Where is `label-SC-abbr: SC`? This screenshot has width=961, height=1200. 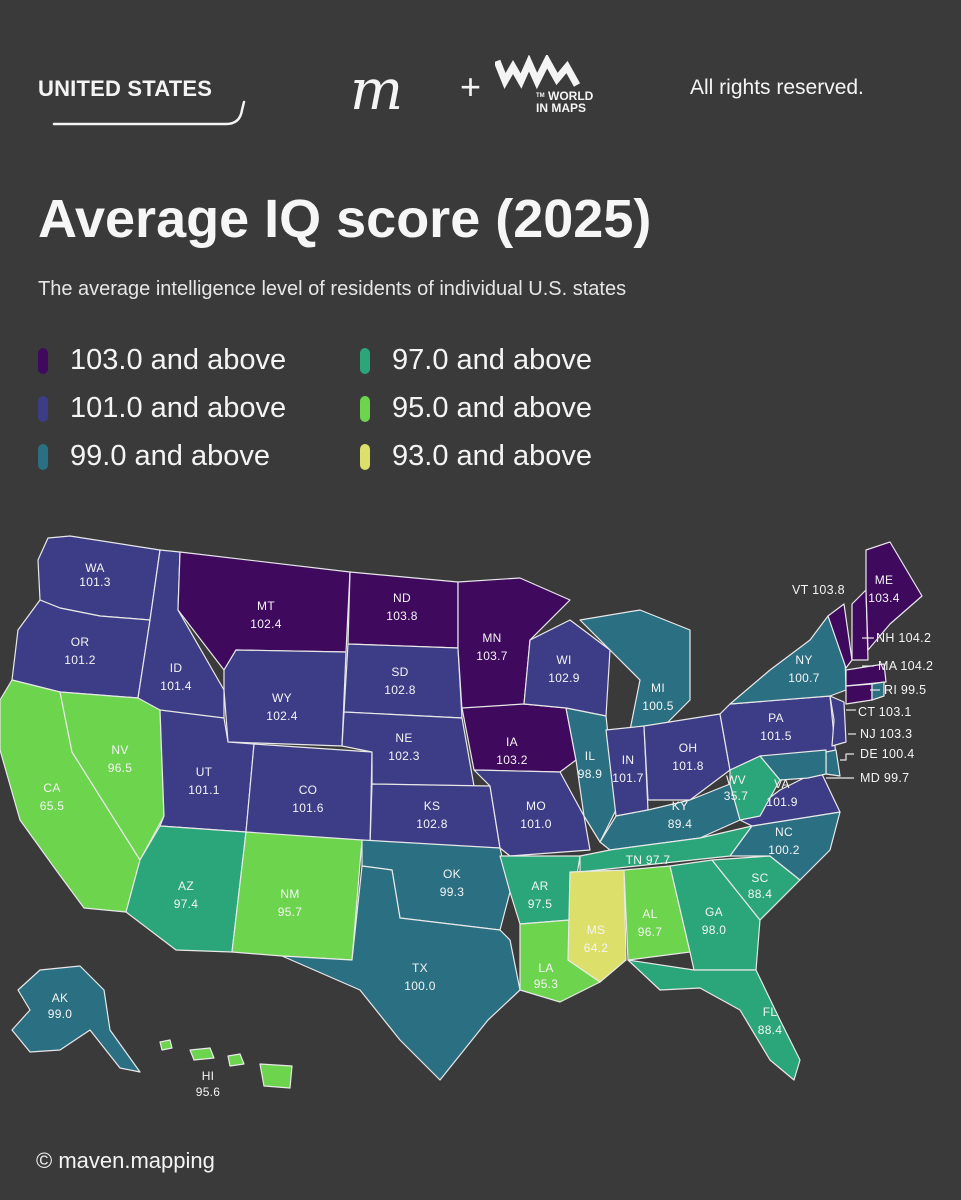
label-SC-abbr: SC is located at coordinates (759, 878).